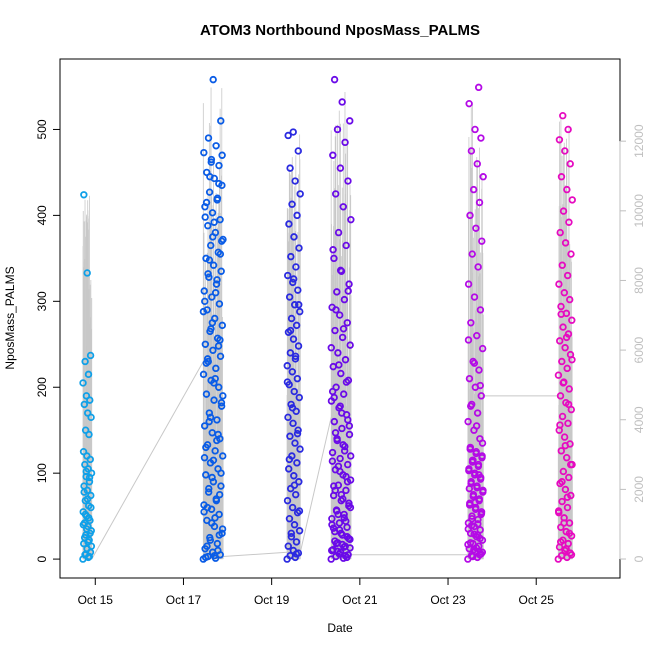 The width and height of the screenshot is (650, 650). I want to click on x-tick-label: Oct 19, so click(272, 600).